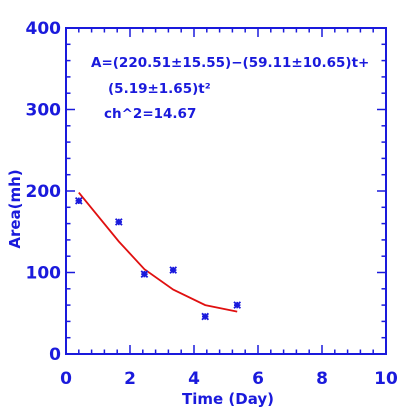  I want to click on x-tick-label: 2, so click(130, 379).